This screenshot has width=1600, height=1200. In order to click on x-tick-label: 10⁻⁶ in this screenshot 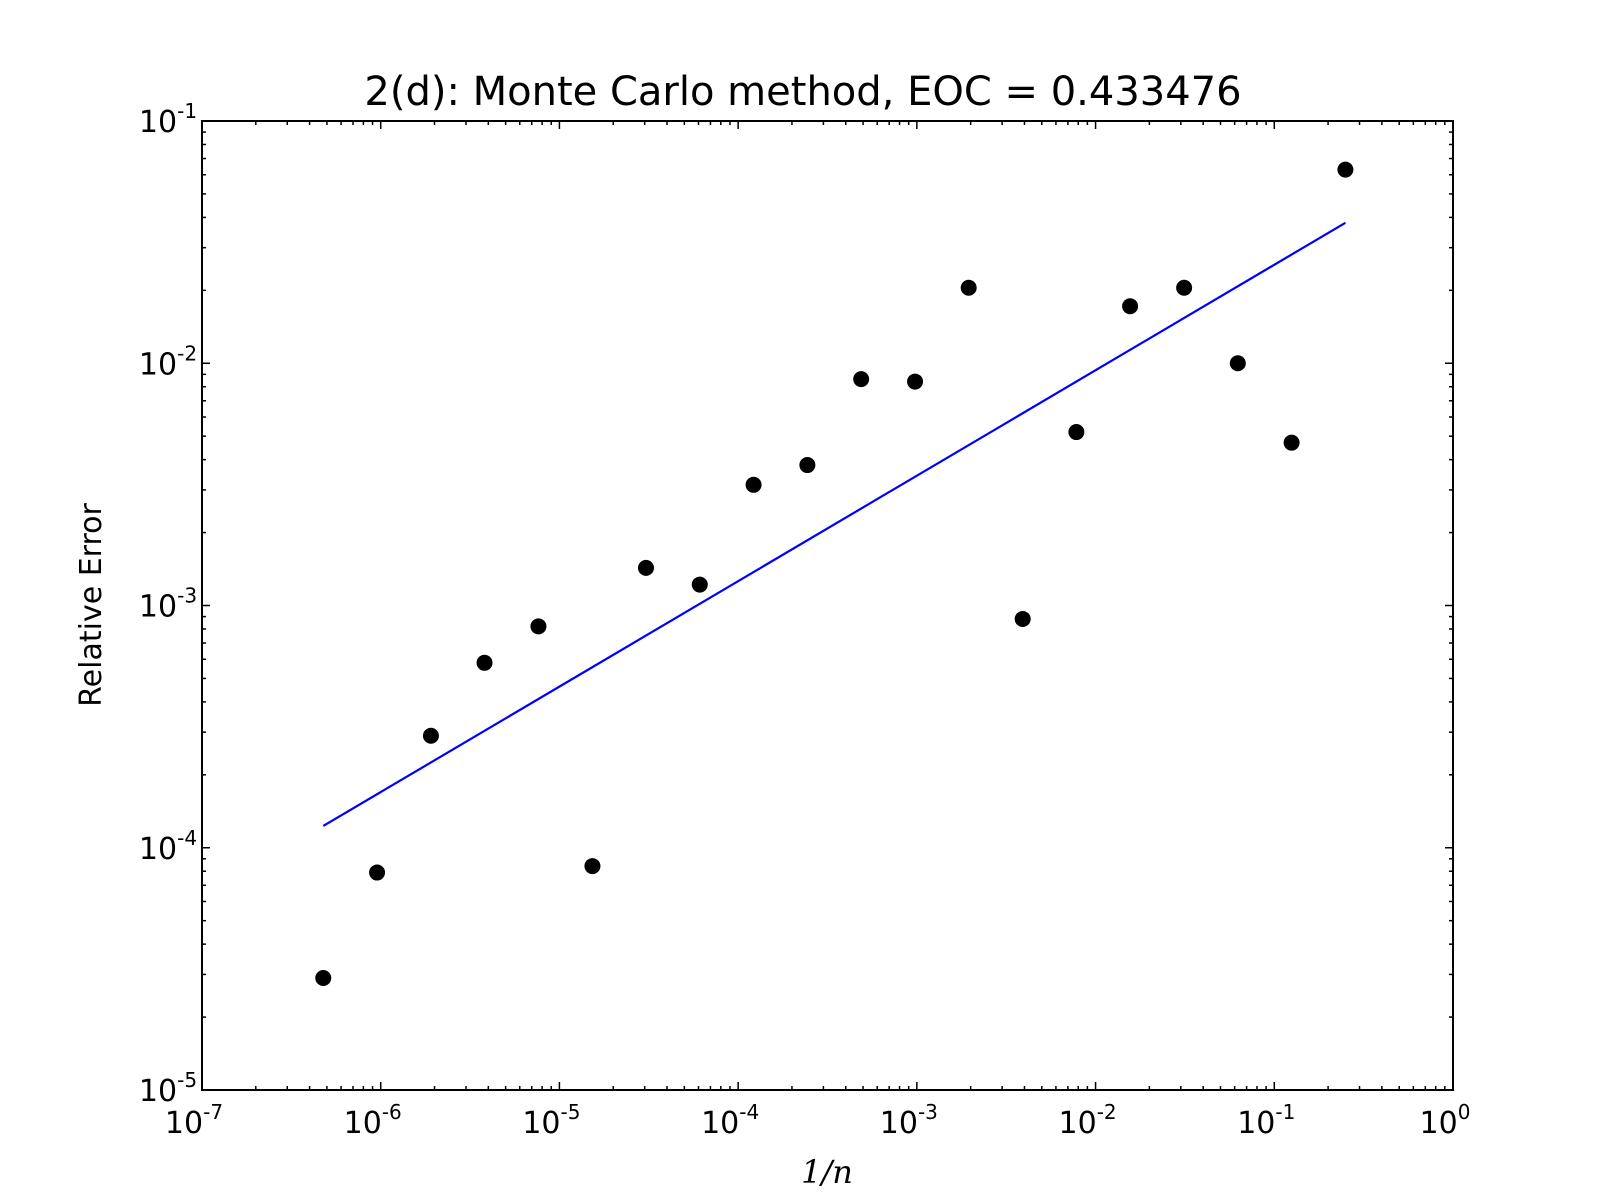, I will do `click(373, 1120)`.